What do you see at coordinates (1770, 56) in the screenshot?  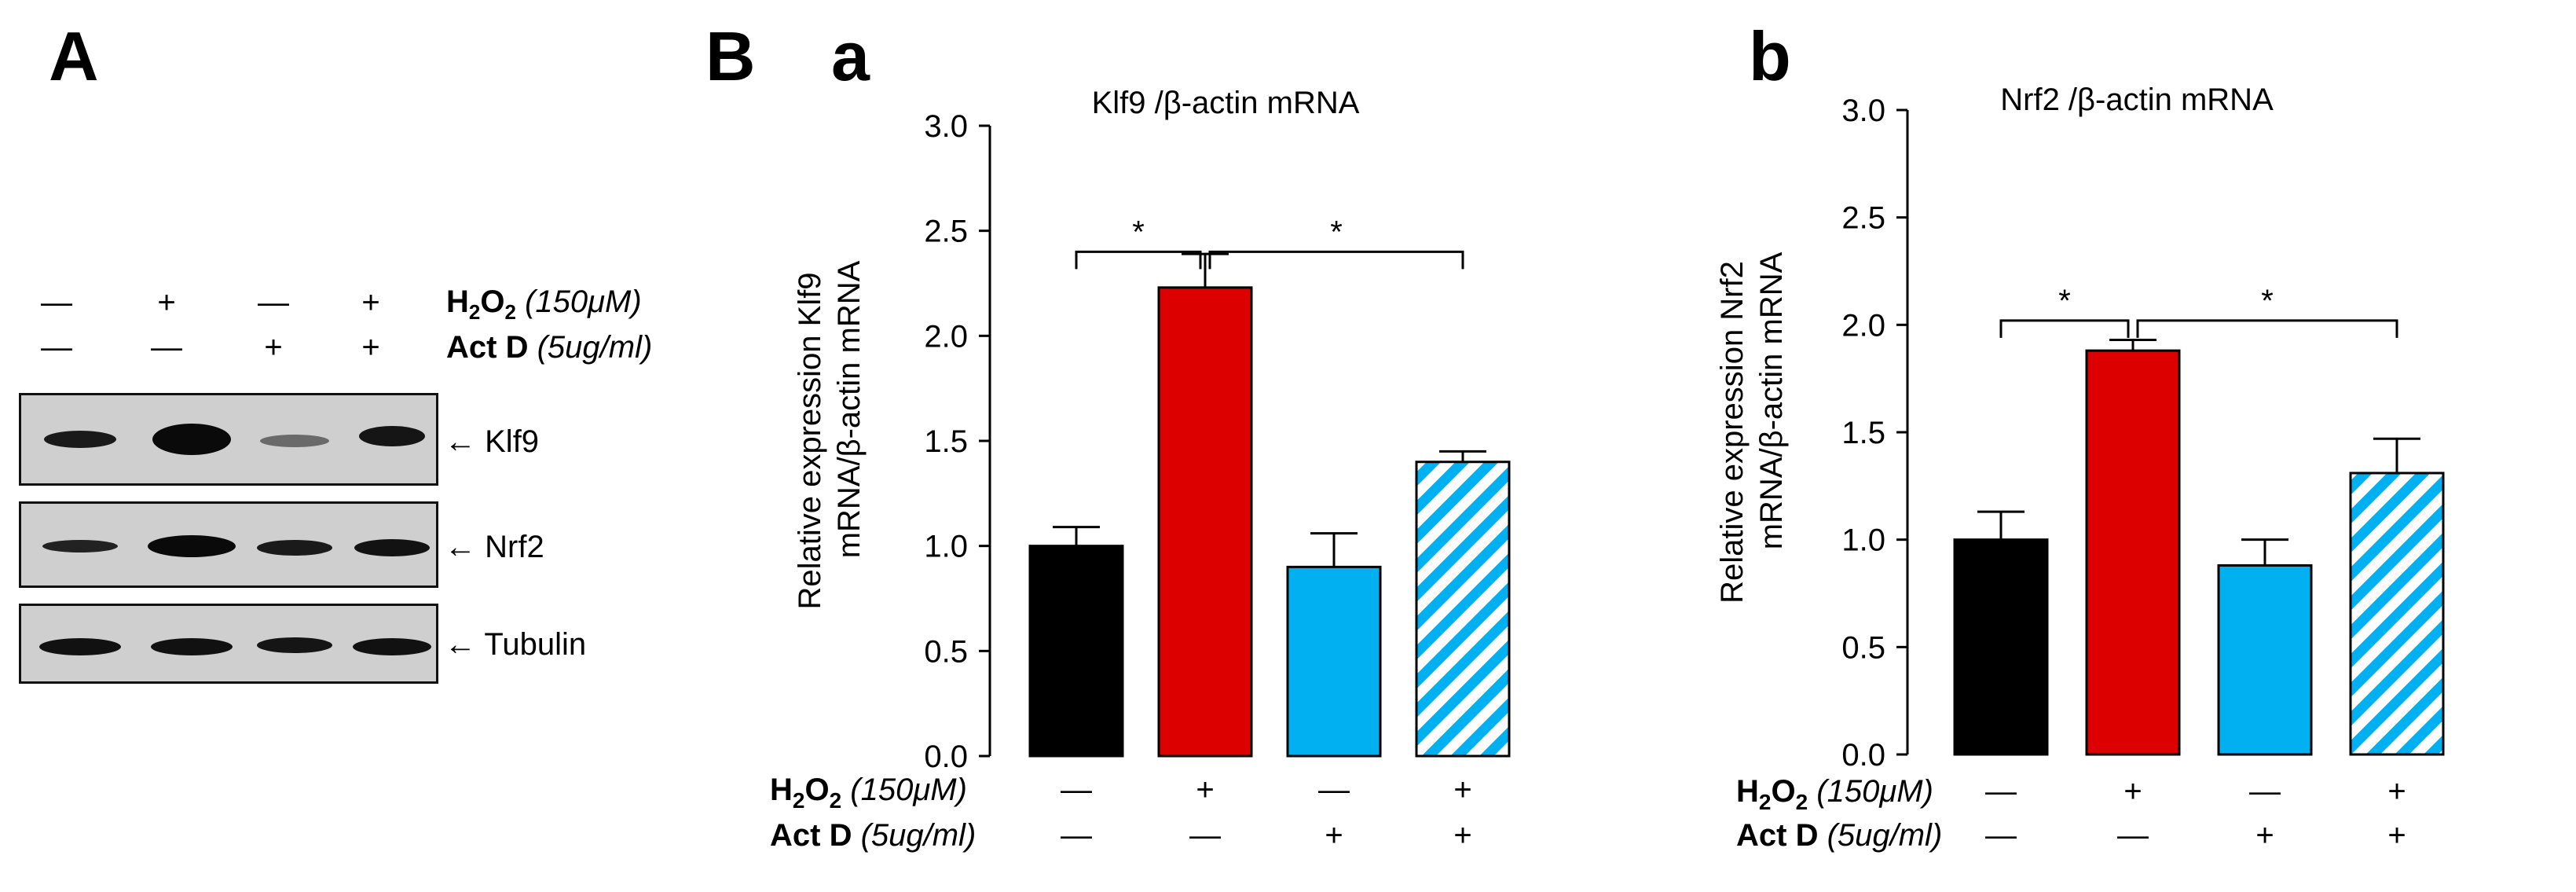 I see `panel-label-b: b` at bounding box center [1770, 56].